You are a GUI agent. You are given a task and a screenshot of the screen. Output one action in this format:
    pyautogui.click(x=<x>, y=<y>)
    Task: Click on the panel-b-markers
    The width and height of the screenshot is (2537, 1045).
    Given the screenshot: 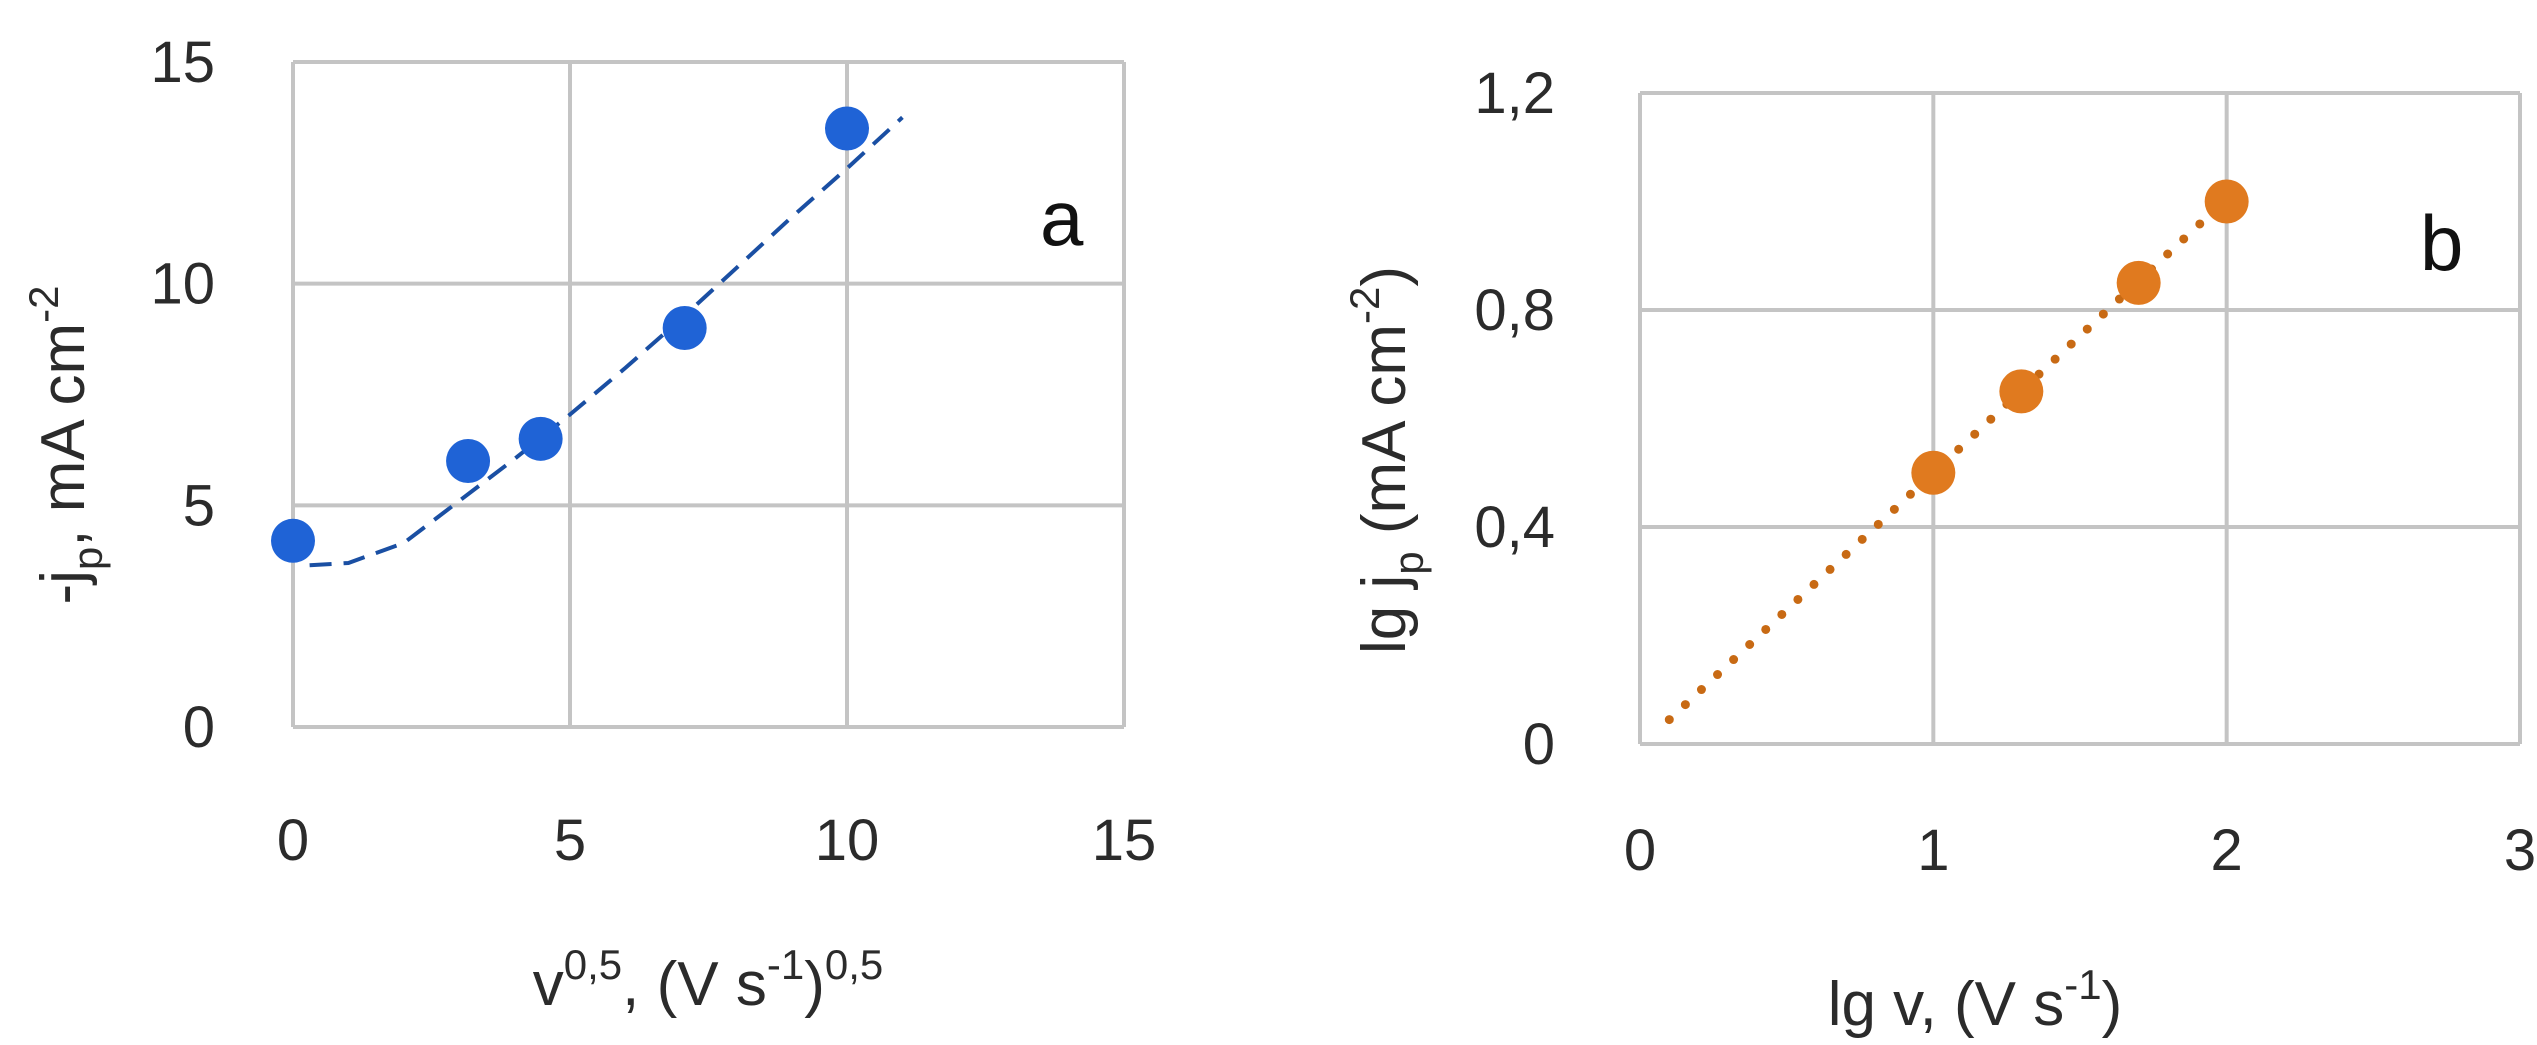 What is the action you would take?
    pyautogui.click(x=2080, y=337)
    